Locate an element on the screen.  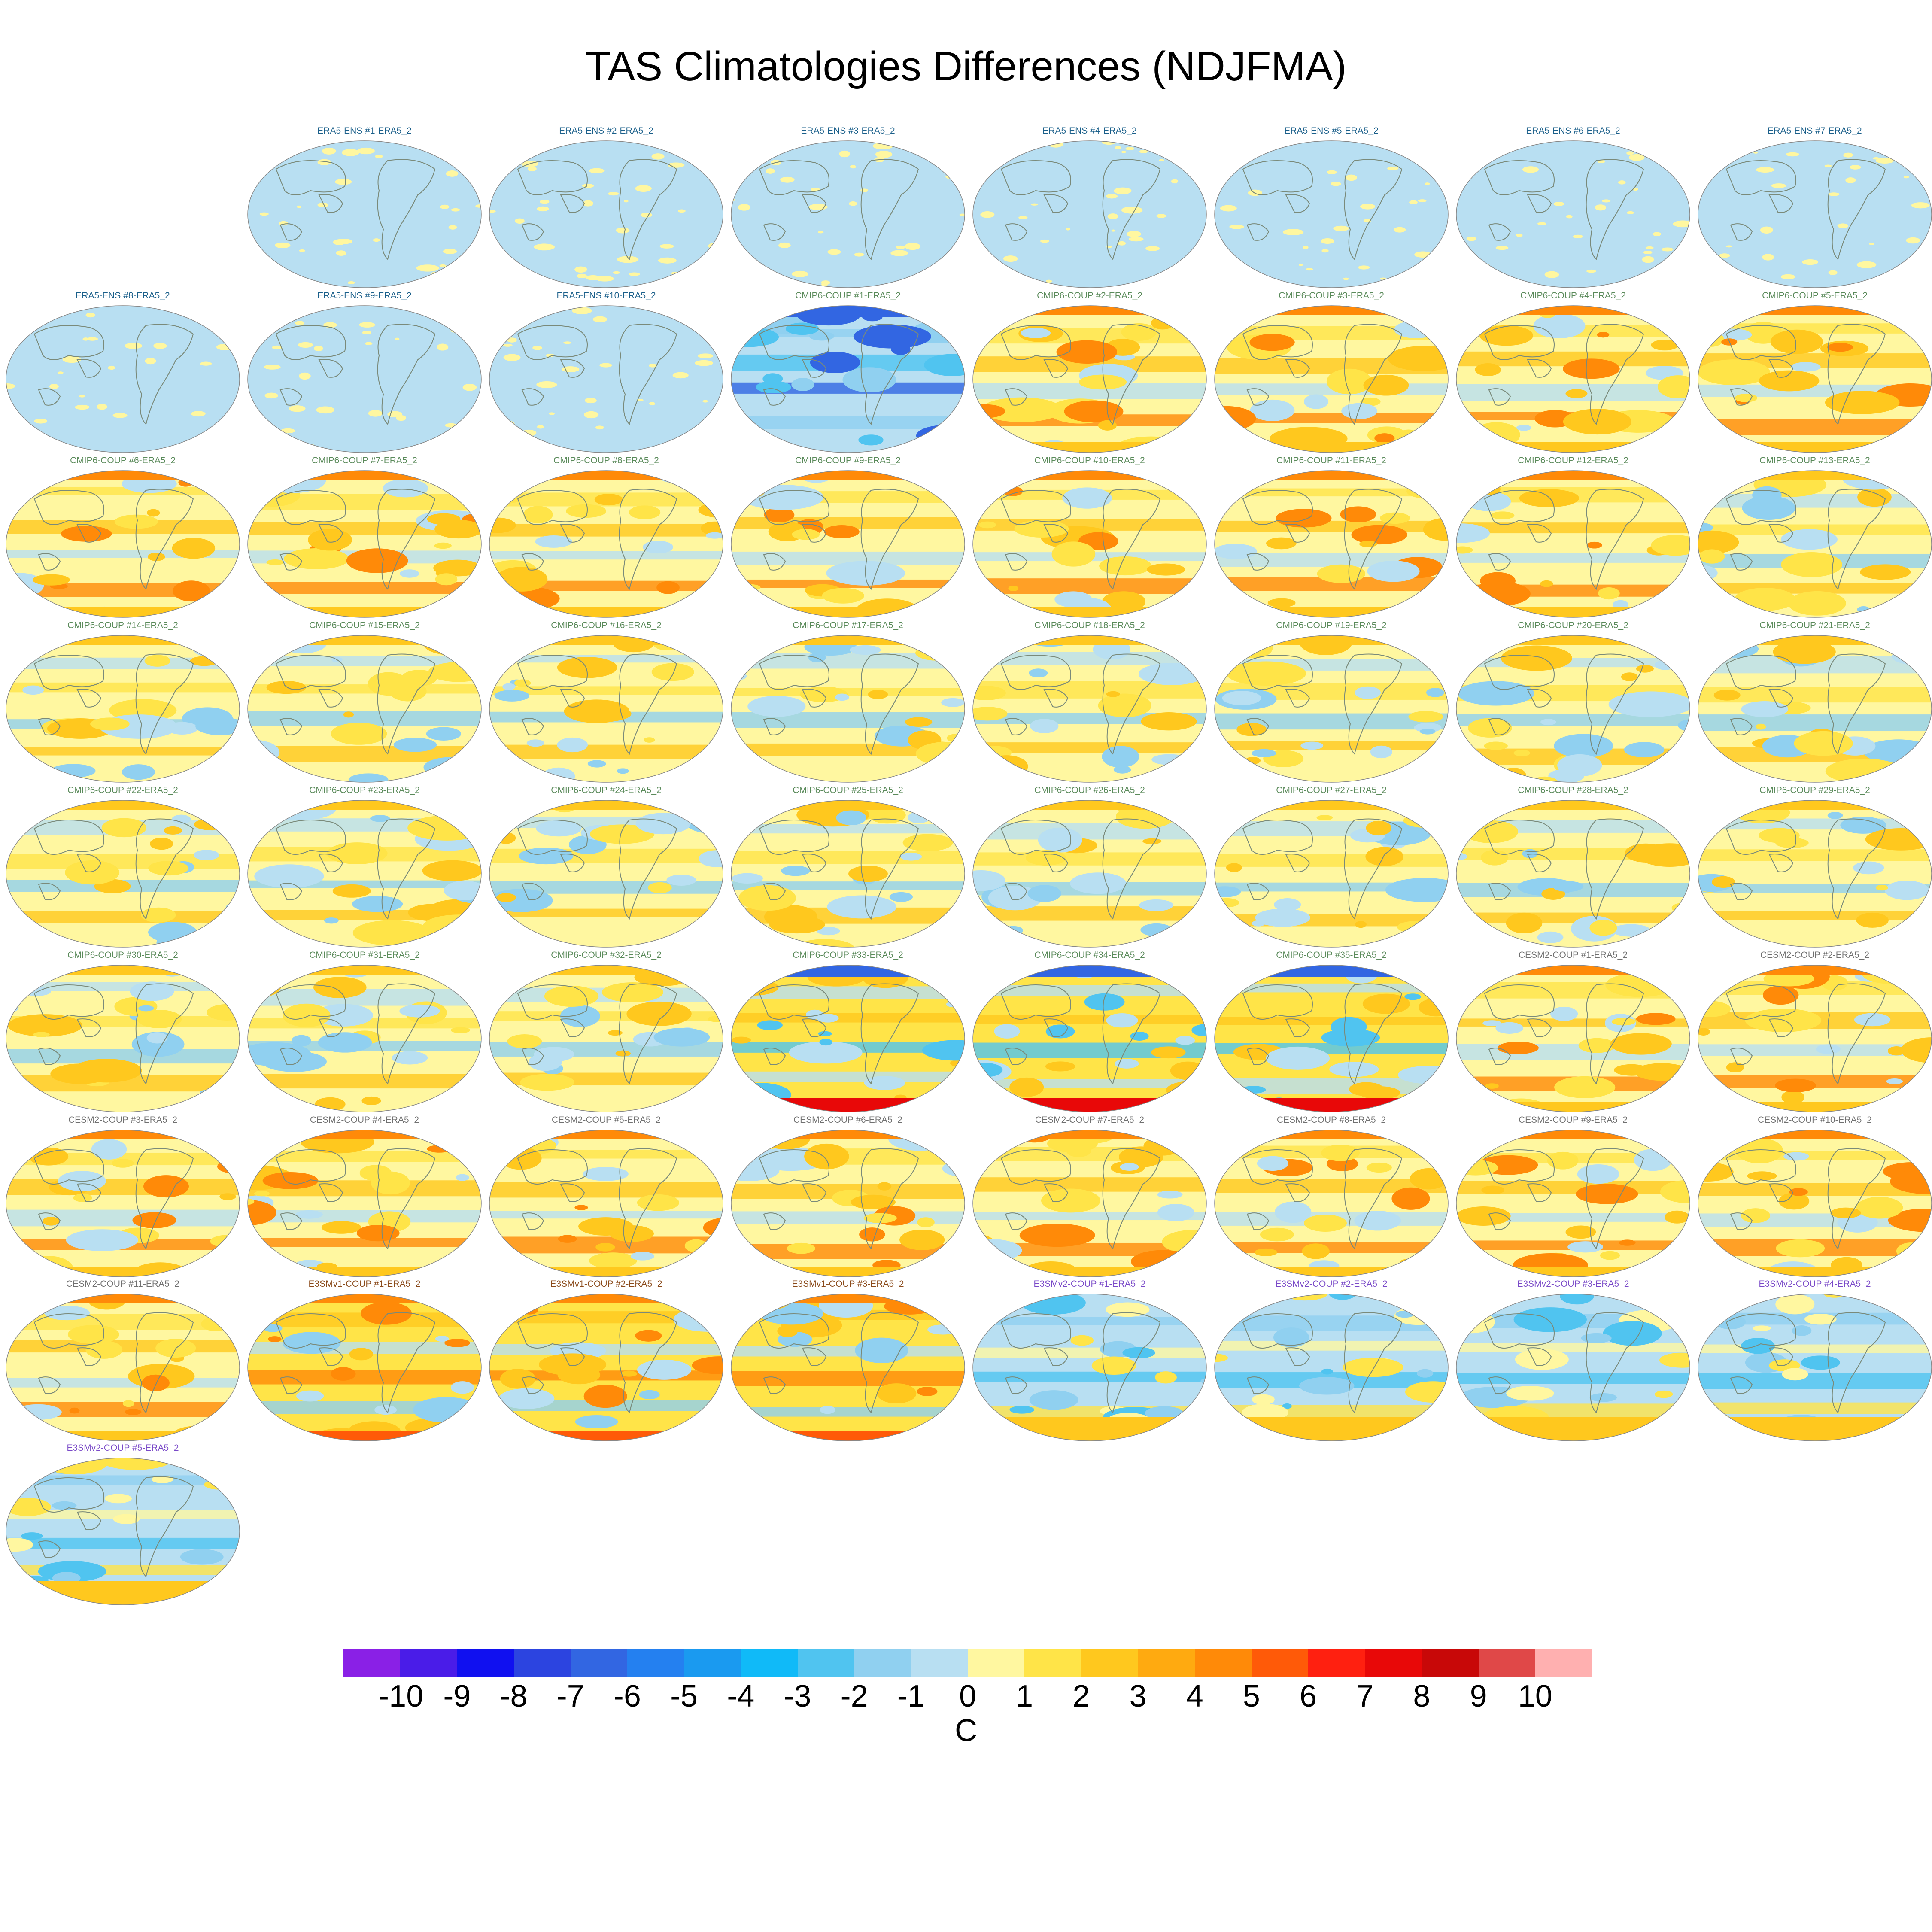
colorbar-tick-label: 1 is located at coordinates (1024, 1696).